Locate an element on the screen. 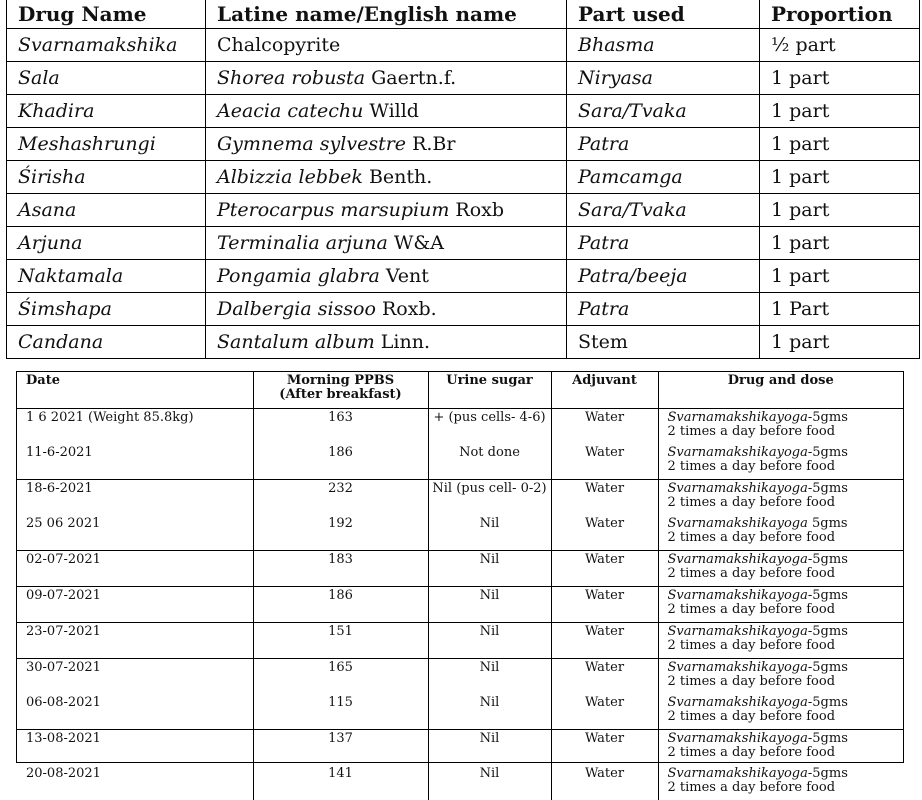 The height and width of the screenshot is (800, 922). col-header-part-used: Part used is located at coordinates (663, 14).